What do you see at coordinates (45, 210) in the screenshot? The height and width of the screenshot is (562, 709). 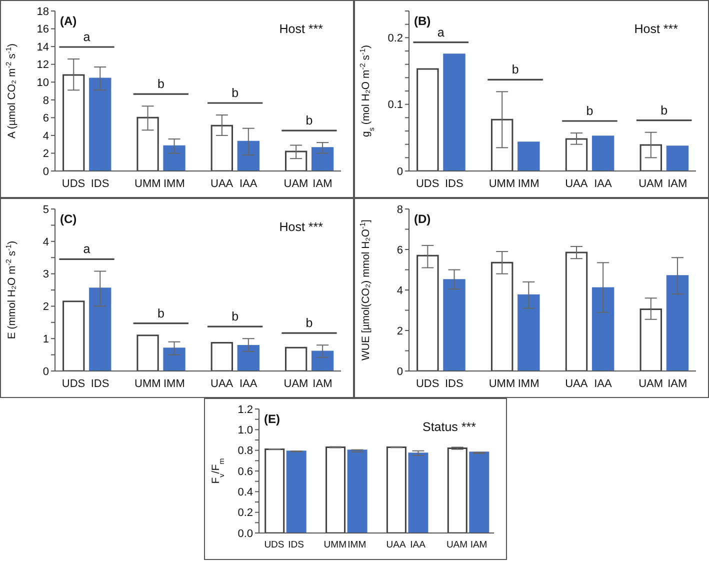 I see `y-tick-label: 5` at bounding box center [45, 210].